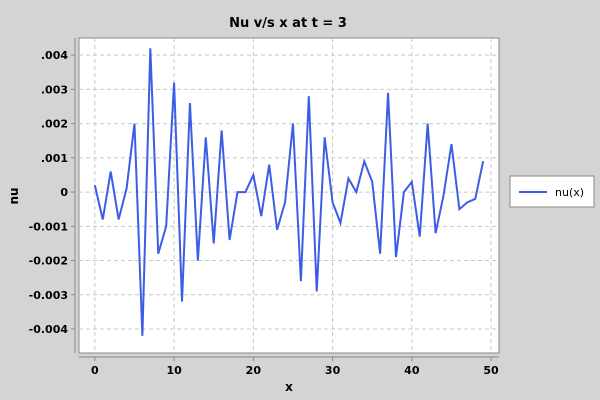  Describe the element at coordinates (49, 329) in the screenshot. I see `y-tick-label: -0.004` at that location.